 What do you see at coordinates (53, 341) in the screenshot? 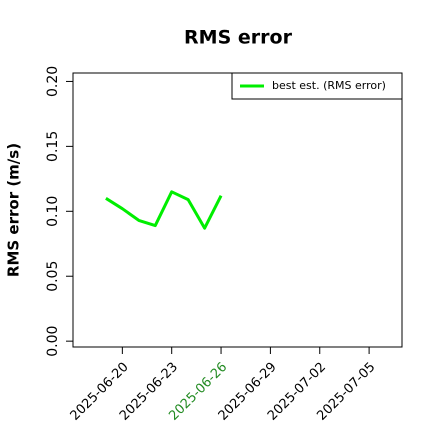
I see `y-tick-label: 0.00` at bounding box center [53, 341].